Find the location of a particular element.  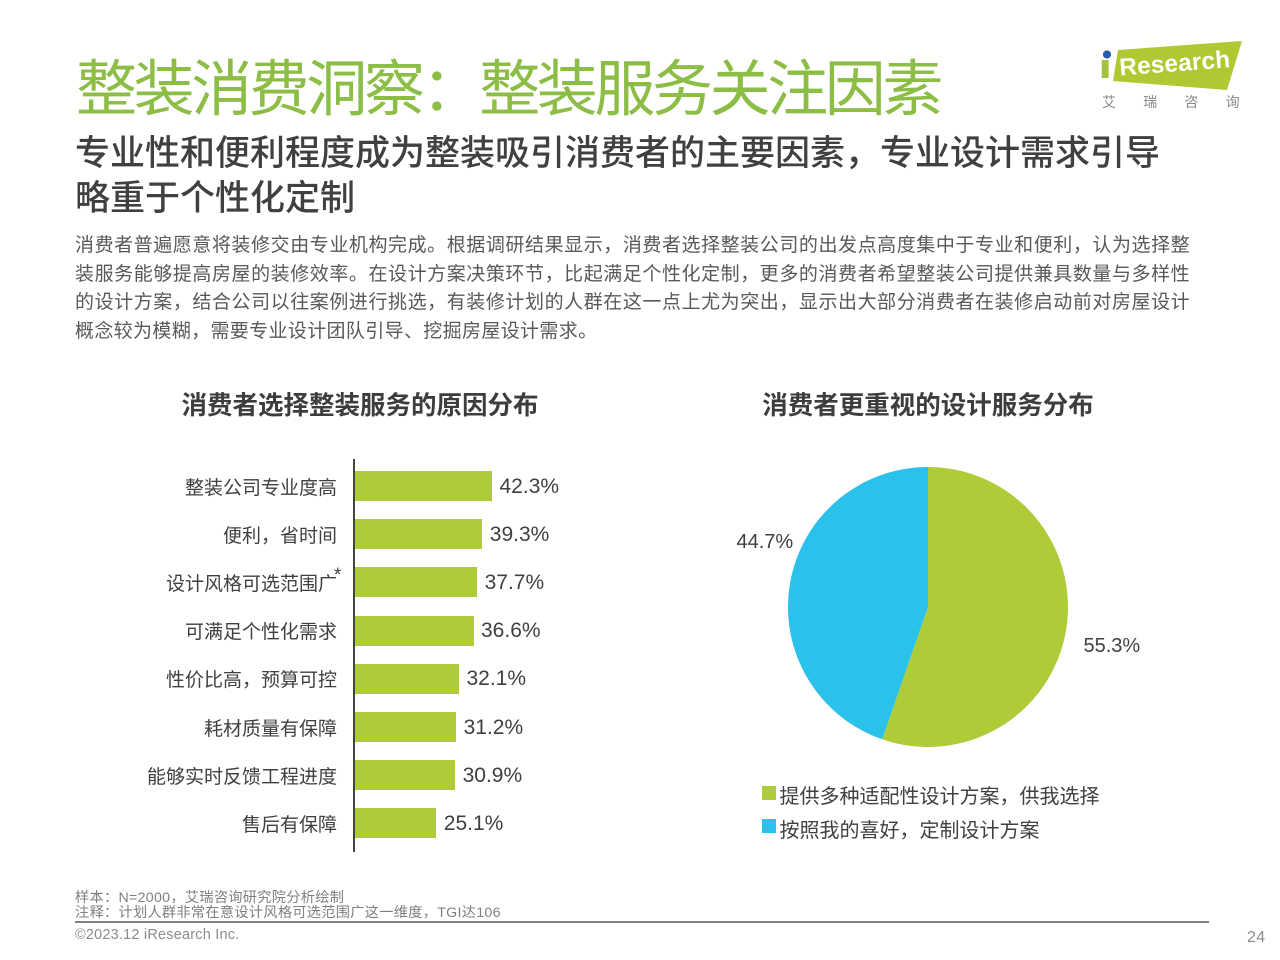

svg-text: 艾瑞咨询 is located at coordinates (1181, 102).